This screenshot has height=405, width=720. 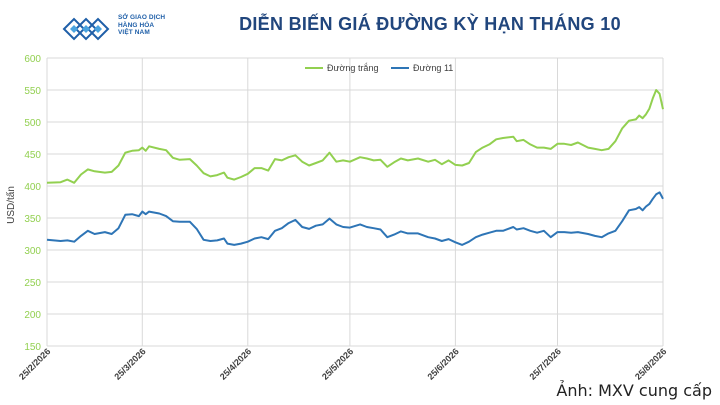 I want to click on x-tick-label: 25/8/2026, so click(x=650, y=363).